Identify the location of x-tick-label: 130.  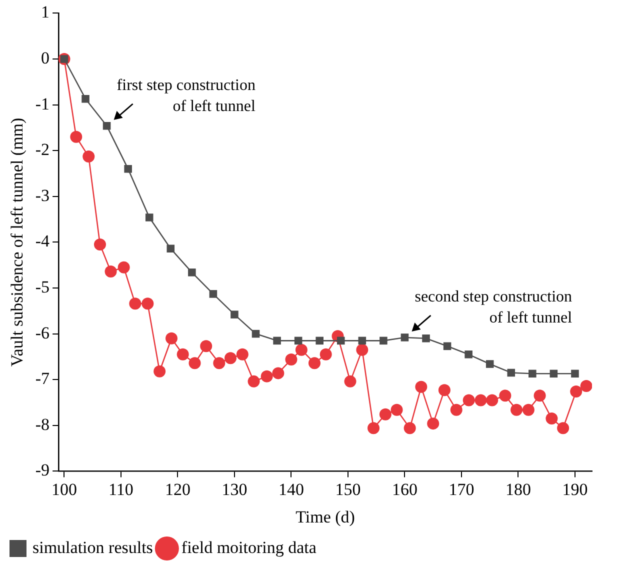
(235, 489).